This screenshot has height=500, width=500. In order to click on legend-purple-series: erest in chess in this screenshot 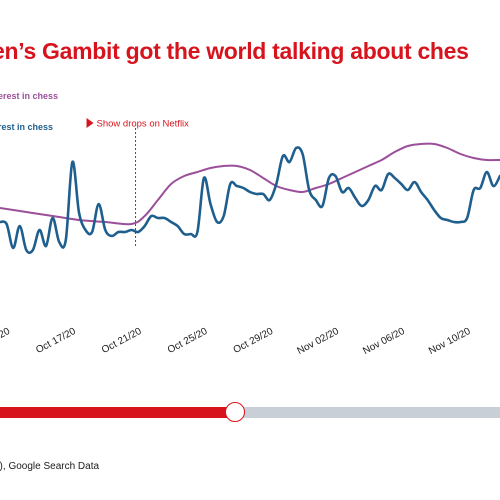, I will do `click(29, 96)`.